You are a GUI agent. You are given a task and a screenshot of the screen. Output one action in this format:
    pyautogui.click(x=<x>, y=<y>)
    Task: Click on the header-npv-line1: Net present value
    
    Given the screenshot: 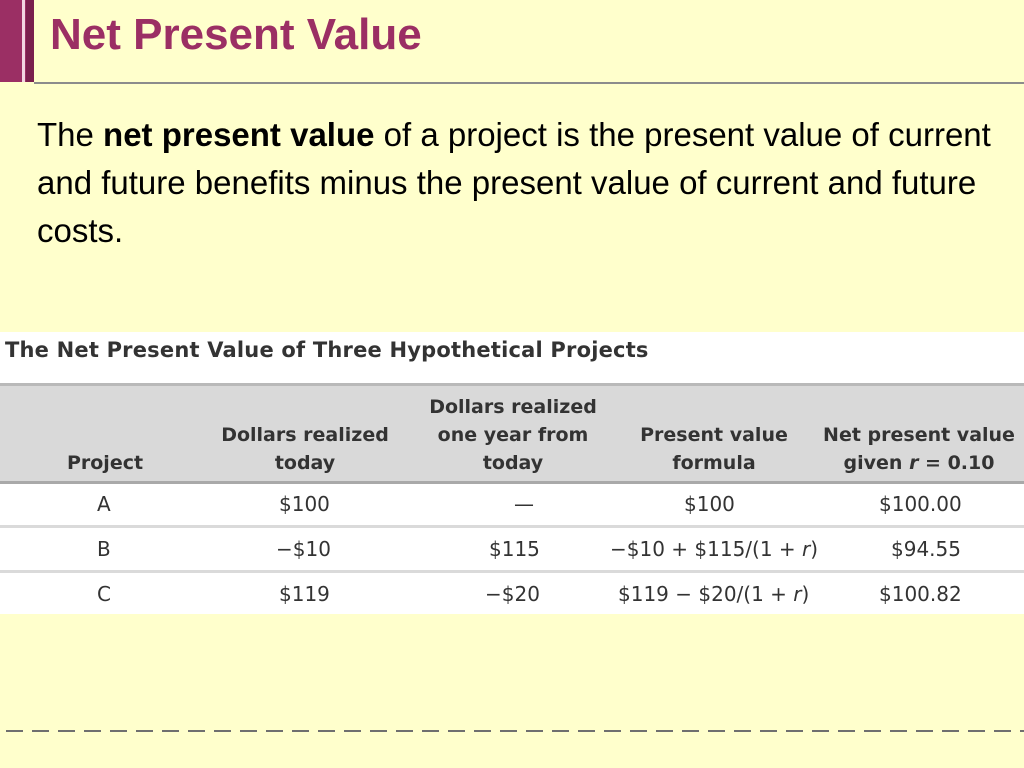 What is the action you would take?
    pyautogui.click(x=919, y=435)
    